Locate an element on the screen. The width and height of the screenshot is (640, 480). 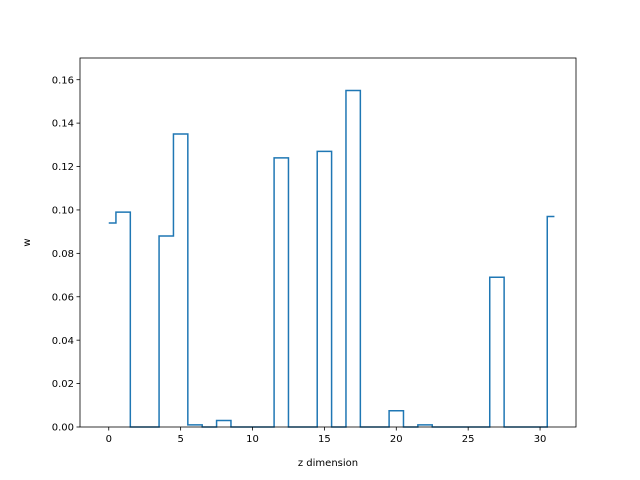
y-tick-label: 0.10 is located at coordinates (63, 211).